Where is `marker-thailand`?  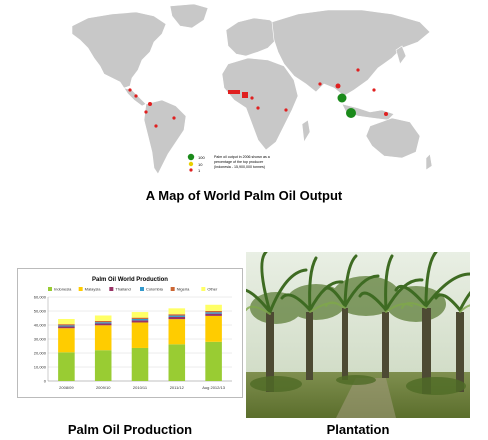 marker-thailand is located at coordinates (338, 86).